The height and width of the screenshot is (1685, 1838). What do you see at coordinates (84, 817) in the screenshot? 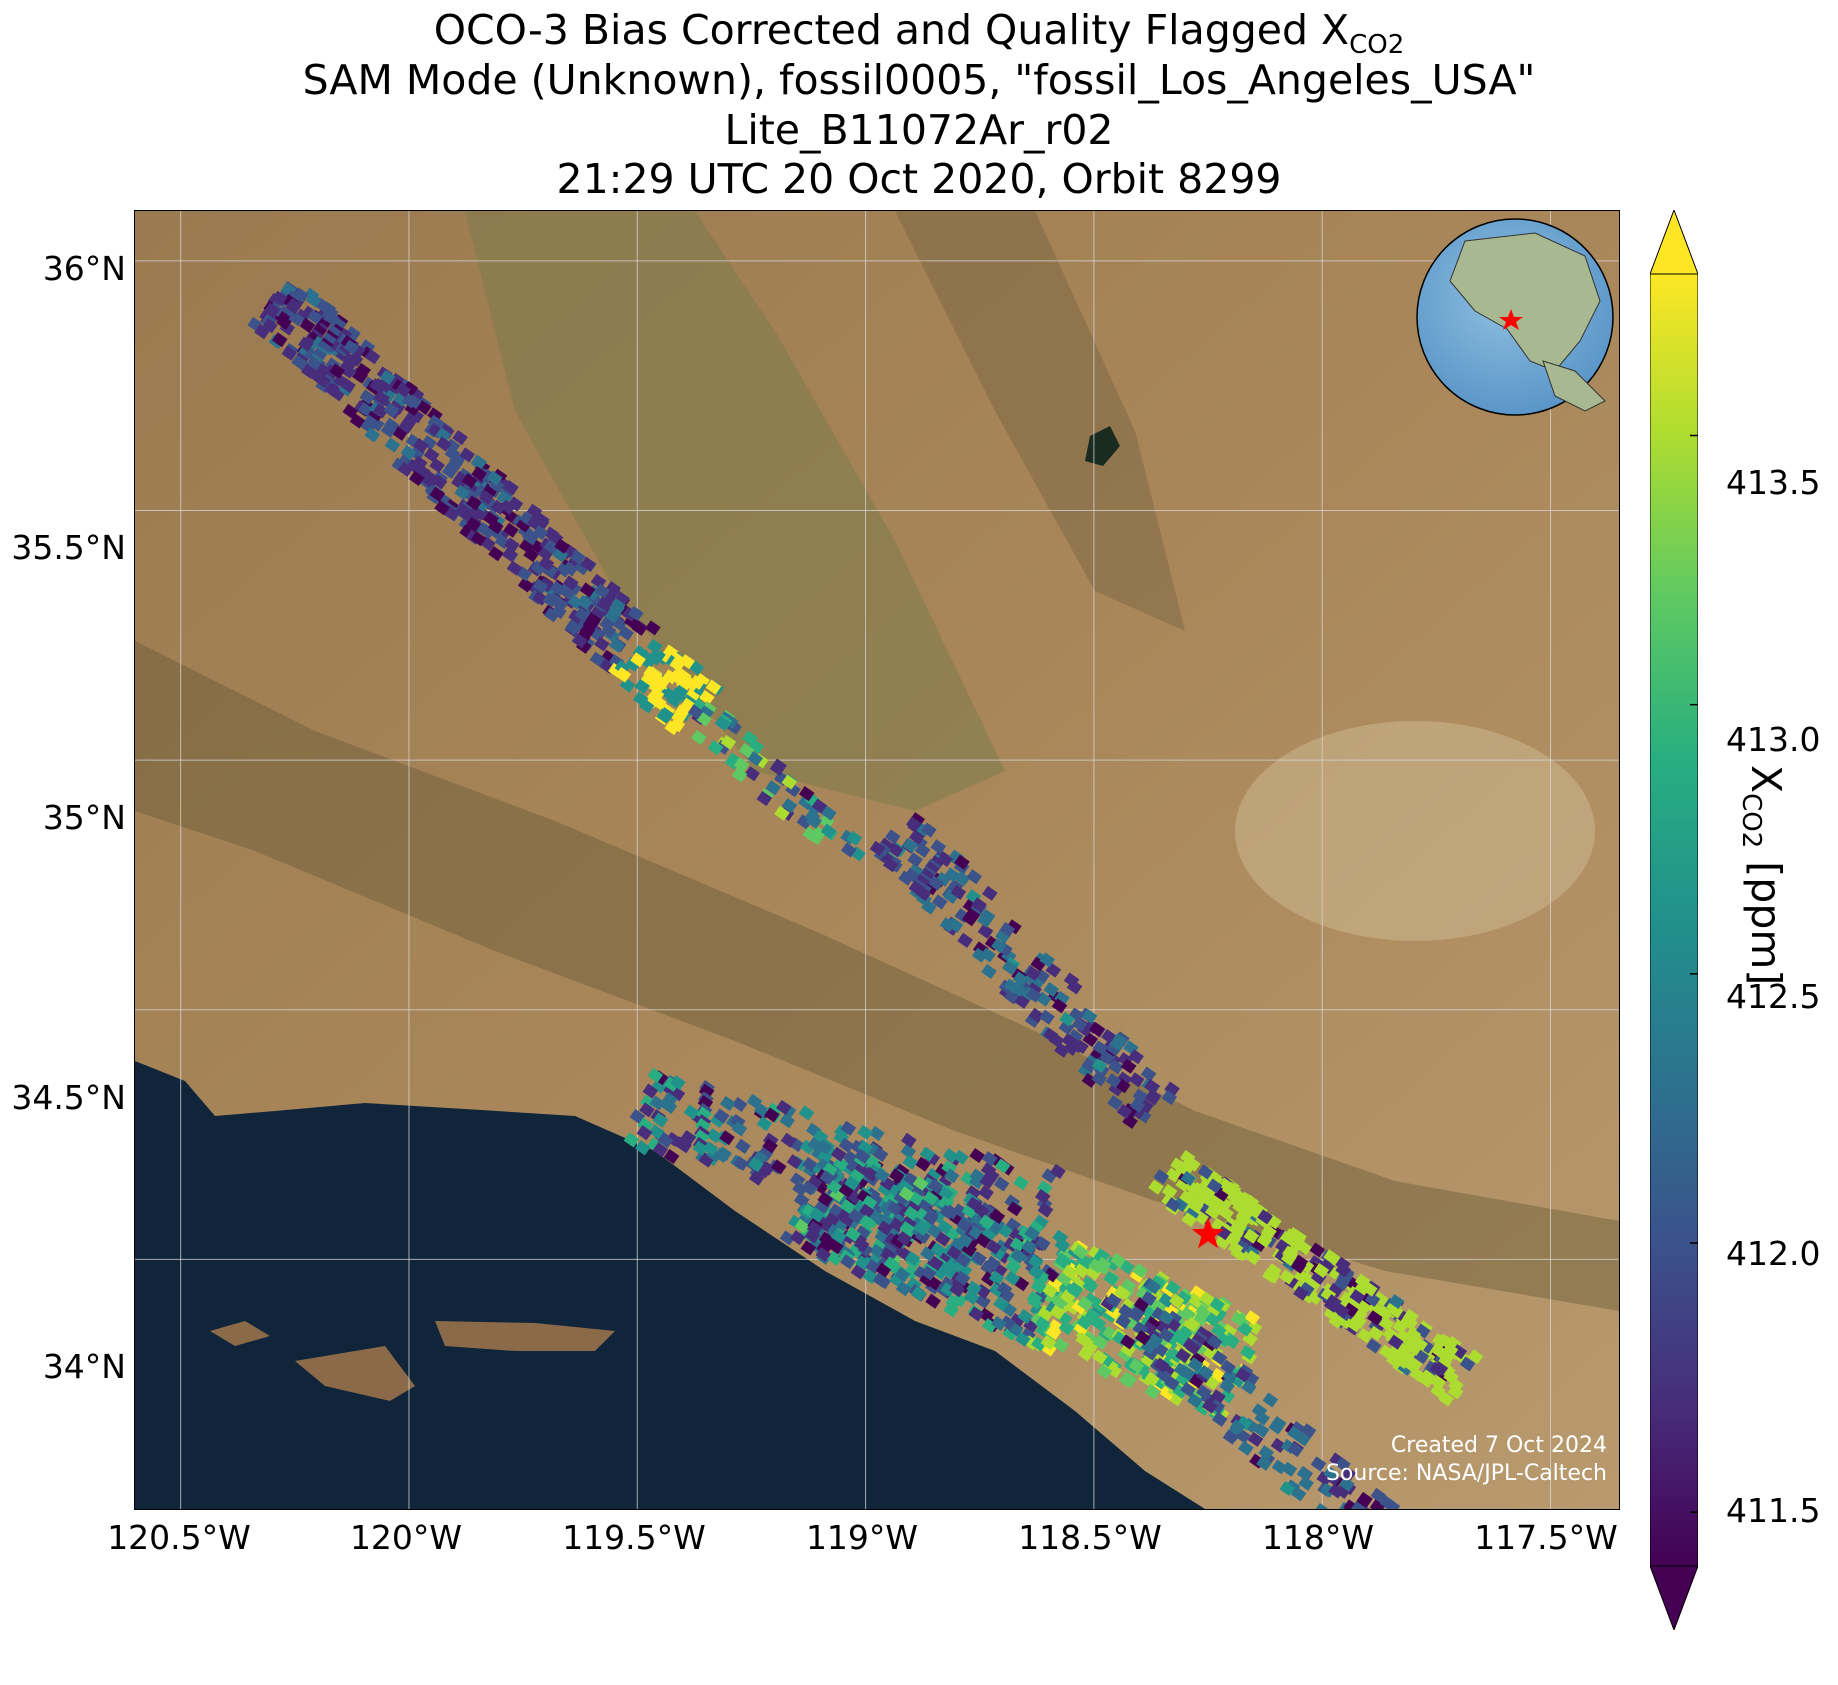
I see `lat-tick-35: 35°N` at bounding box center [84, 817].